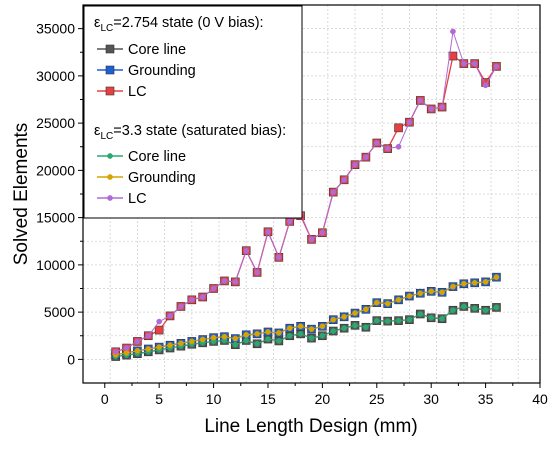  What do you see at coordinates (540, 399) in the screenshot?
I see `x-tick-label: 40` at bounding box center [540, 399].